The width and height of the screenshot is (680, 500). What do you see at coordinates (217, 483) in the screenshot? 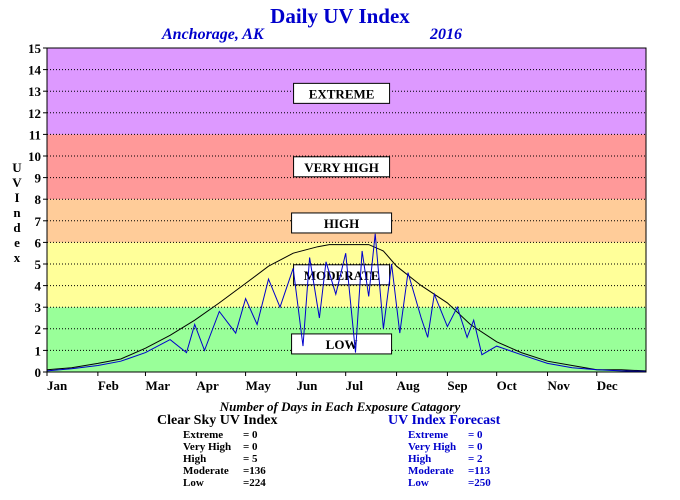
I see `stats-row: Low =224` at bounding box center [217, 483].